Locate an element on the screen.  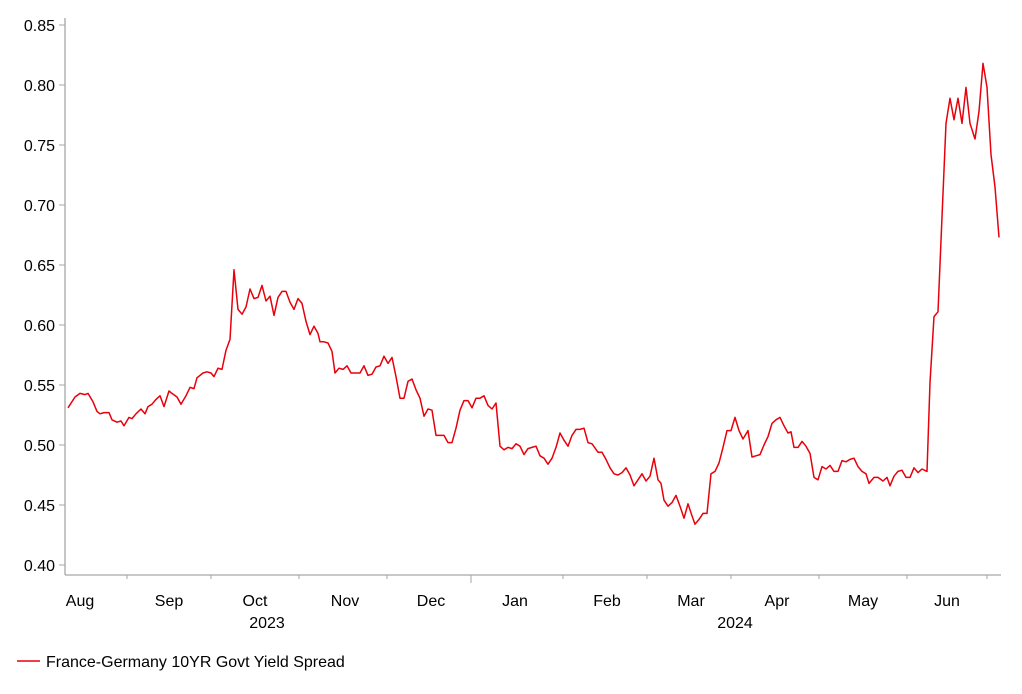
x-month-label: Oct is located at coordinates (255, 601).